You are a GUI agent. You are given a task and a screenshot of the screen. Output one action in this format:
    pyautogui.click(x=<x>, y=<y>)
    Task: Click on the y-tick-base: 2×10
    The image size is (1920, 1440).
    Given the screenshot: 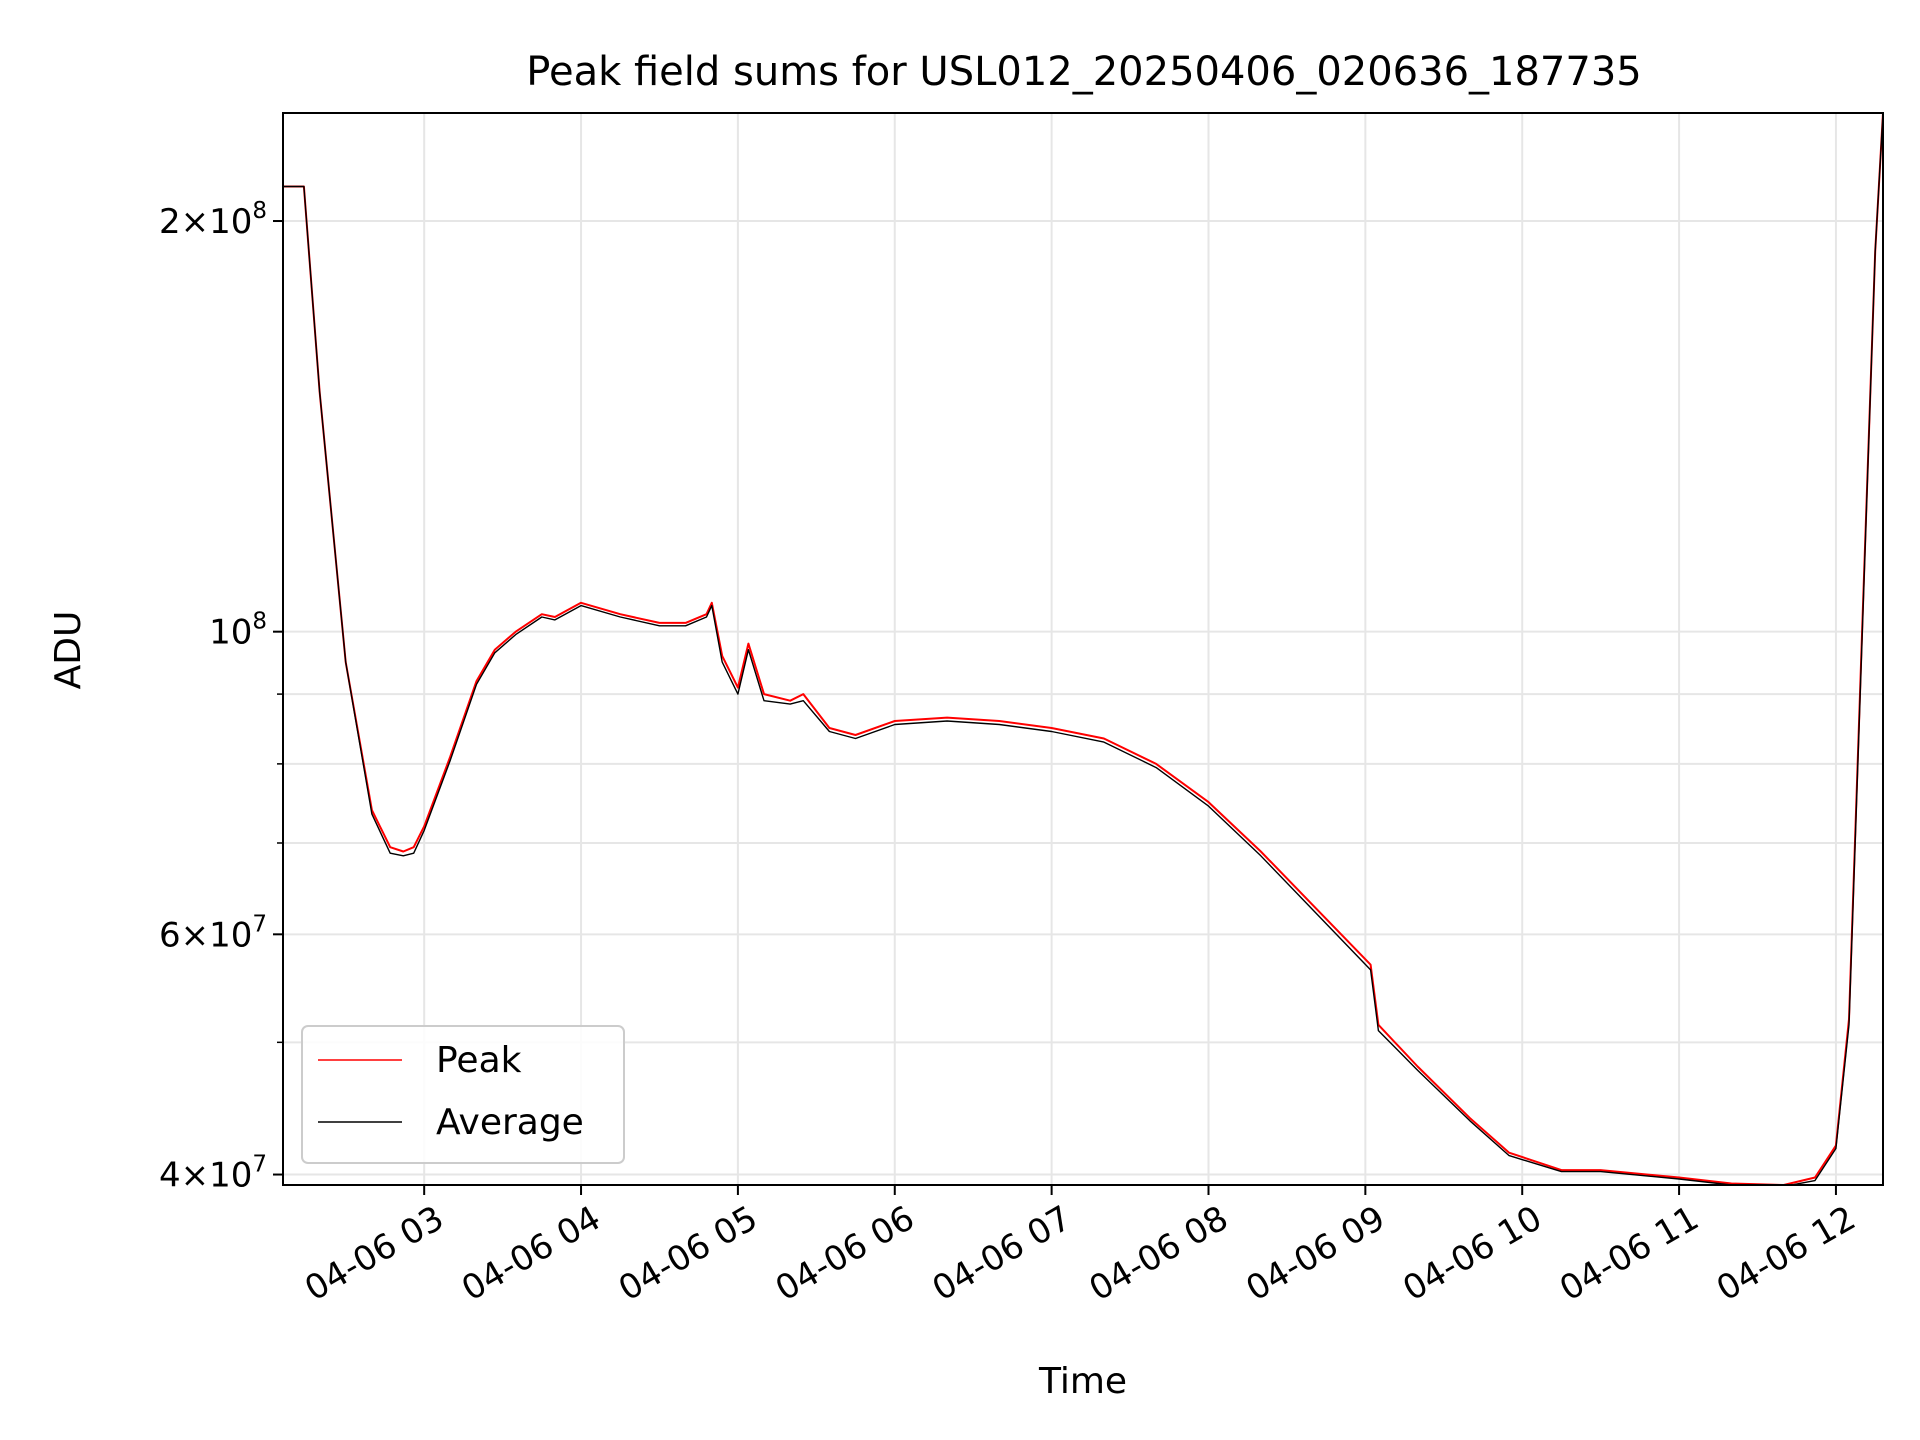 What is the action you would take?
    pyautogui.click(x=205, y=222)
    